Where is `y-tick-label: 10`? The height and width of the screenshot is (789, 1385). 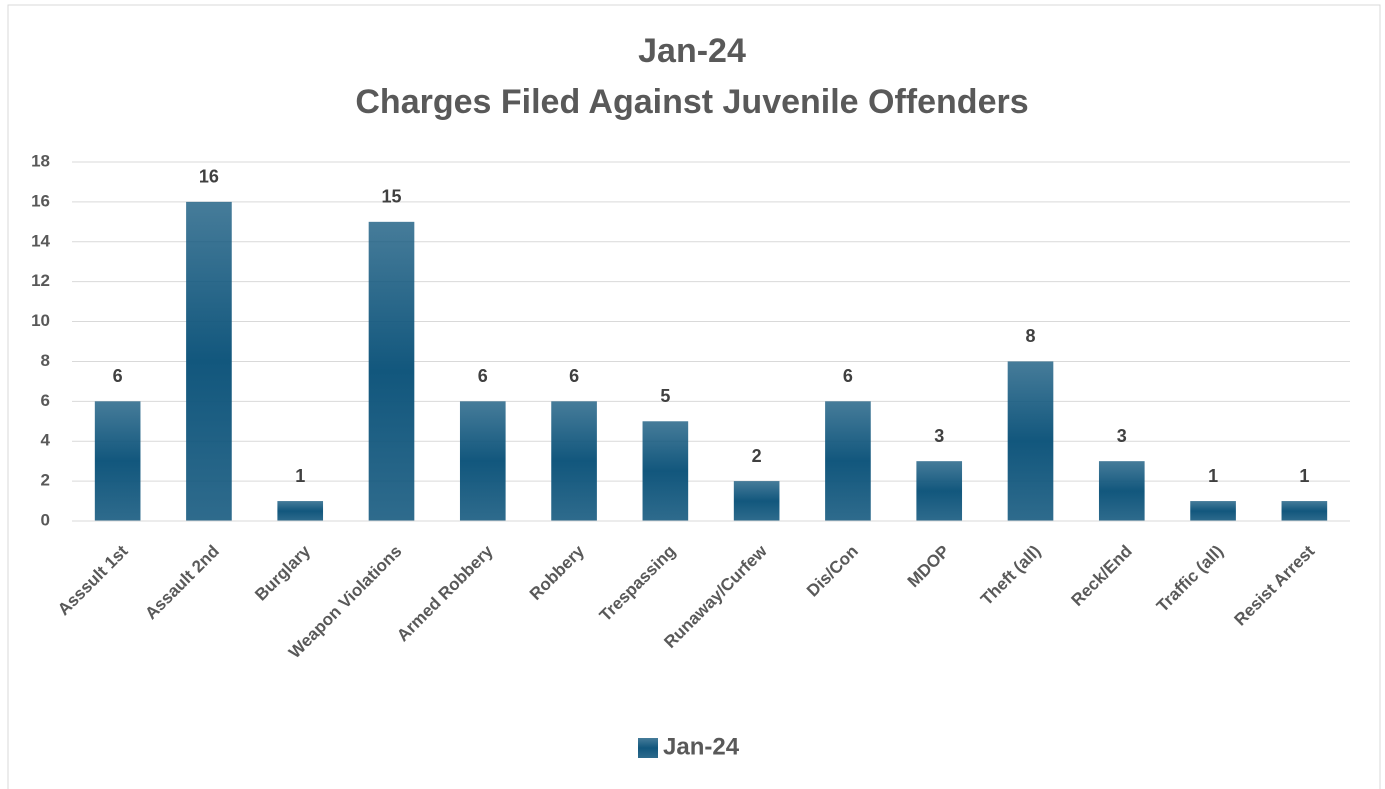
y-tick-label: 10 is located at coordinates (40, 320).